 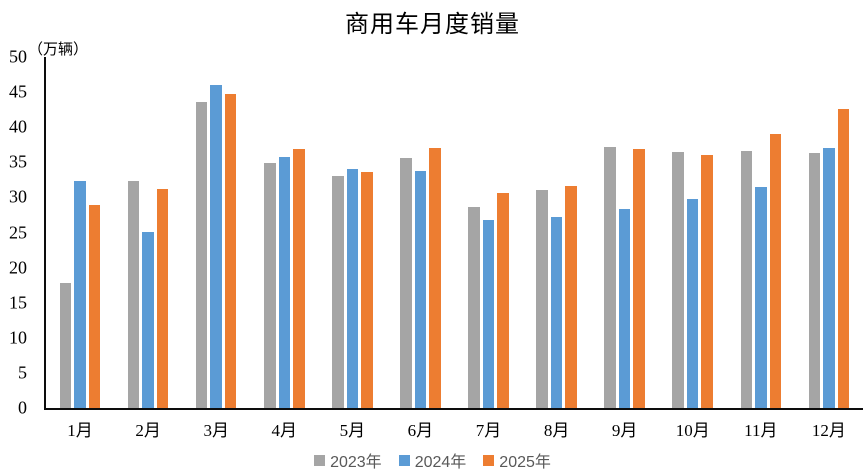 I want to click on category-group-12月, so click(x=829, y=232).